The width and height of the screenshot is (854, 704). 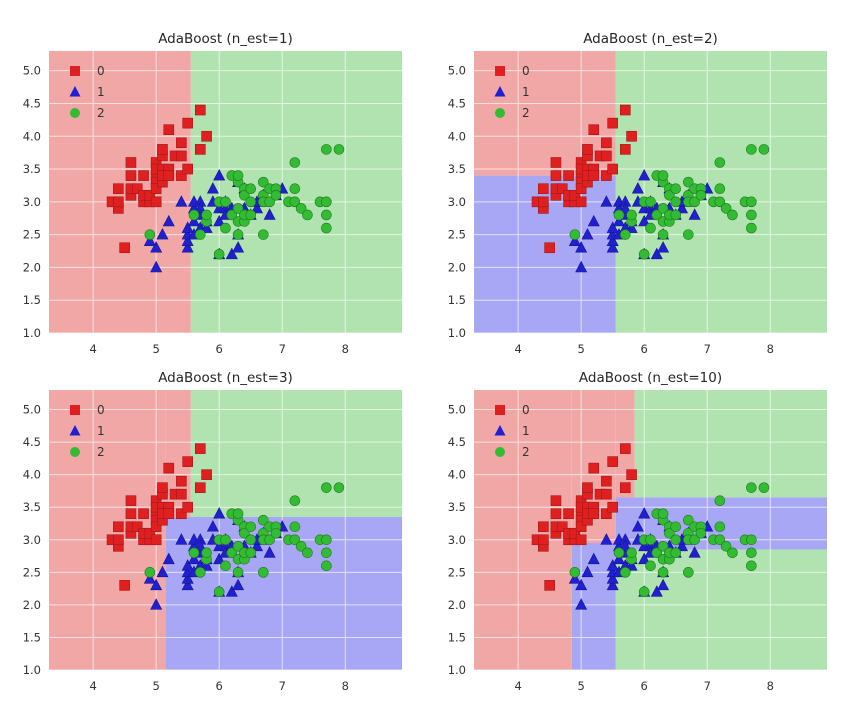 I want to click on y-tick-label: 3.5, so click(x=32, y=169).